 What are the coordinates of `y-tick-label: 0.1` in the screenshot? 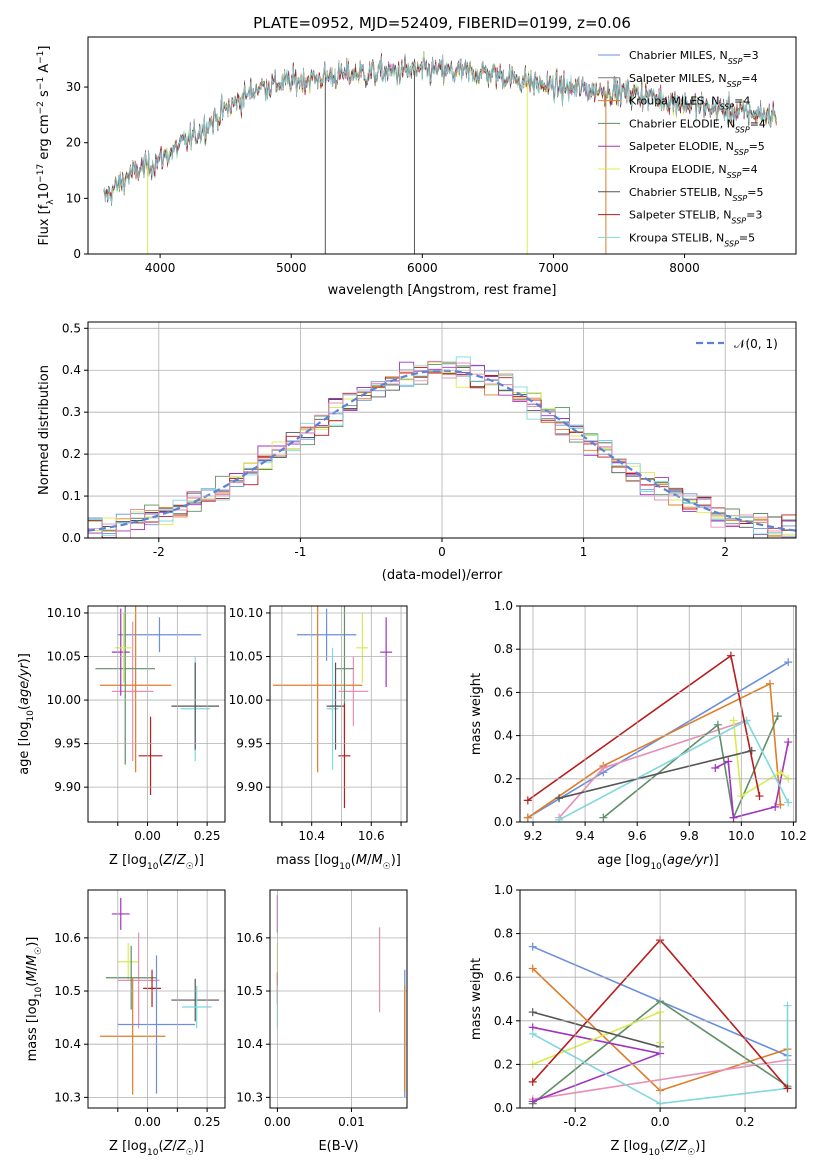 It's located at (71, 496).